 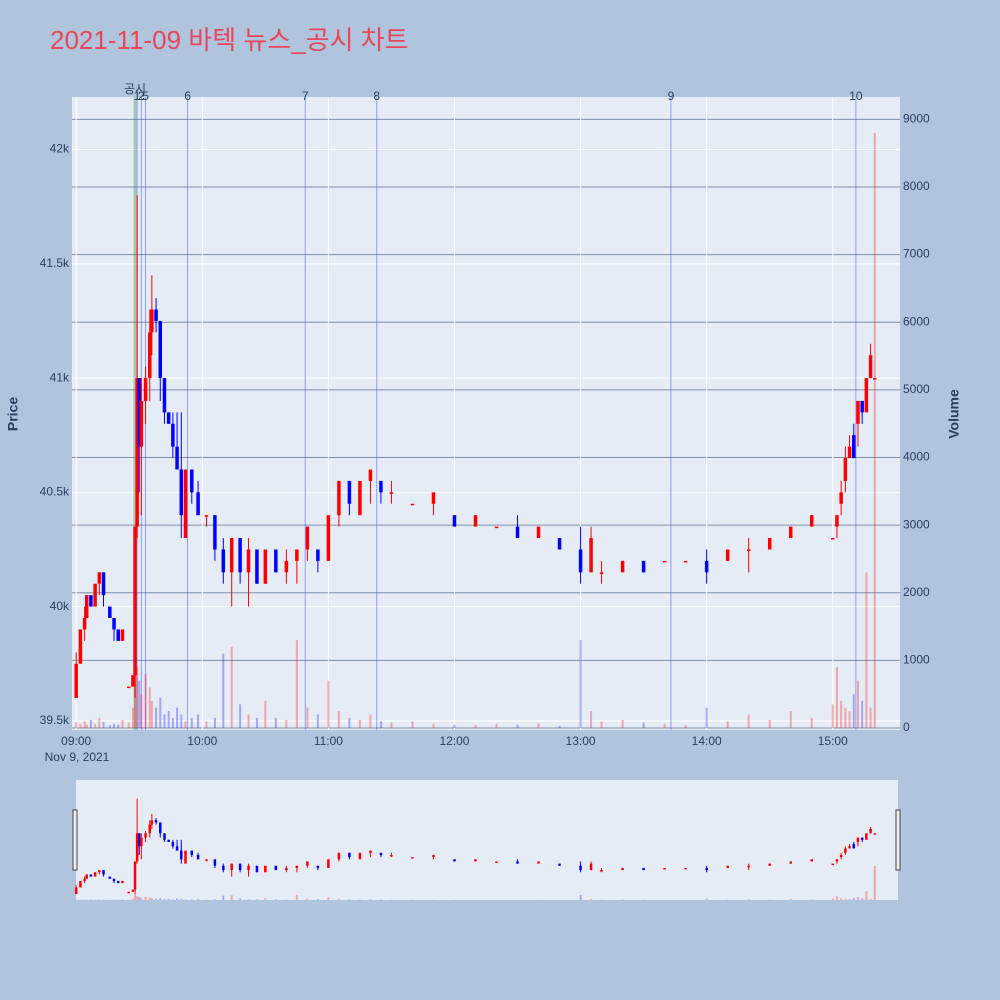 What do you see at coordinates (55, 492) in the screenshot?
I see `y-tick-label: 40.5k` at bounding box center [55, 492].